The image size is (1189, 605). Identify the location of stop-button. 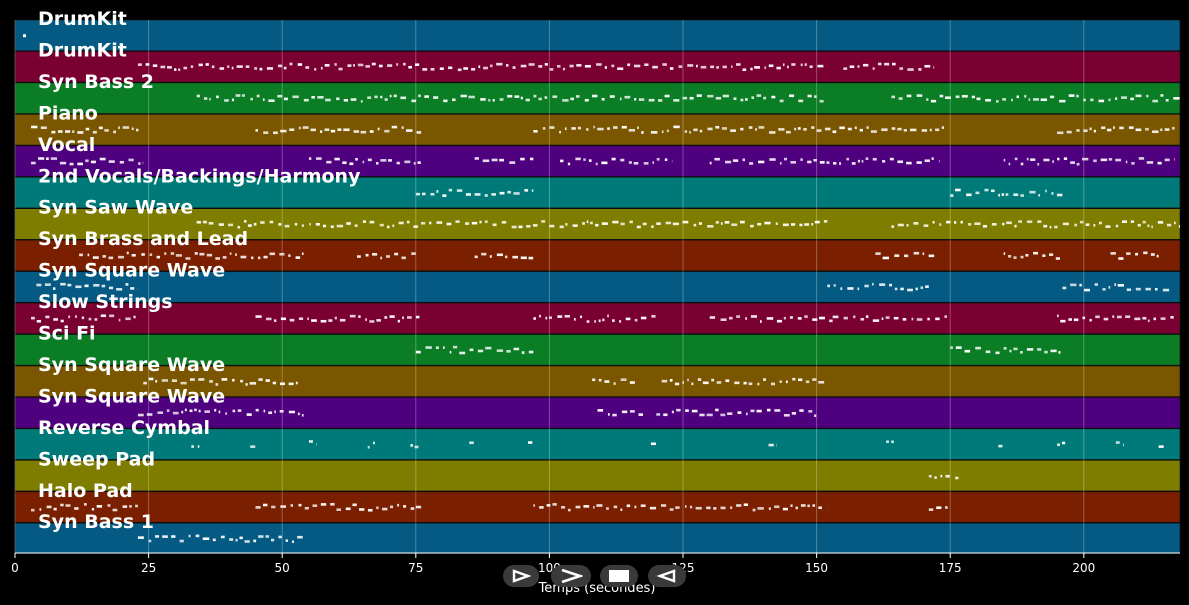
(619, 576).